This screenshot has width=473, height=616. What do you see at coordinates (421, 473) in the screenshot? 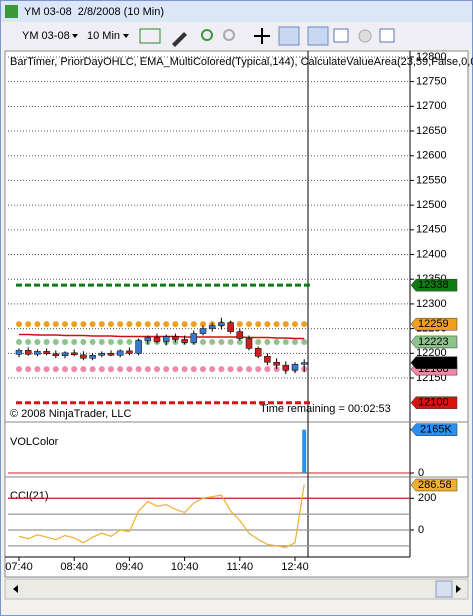
I see `y-tick-label: 0` at bounding box center [421, 473].